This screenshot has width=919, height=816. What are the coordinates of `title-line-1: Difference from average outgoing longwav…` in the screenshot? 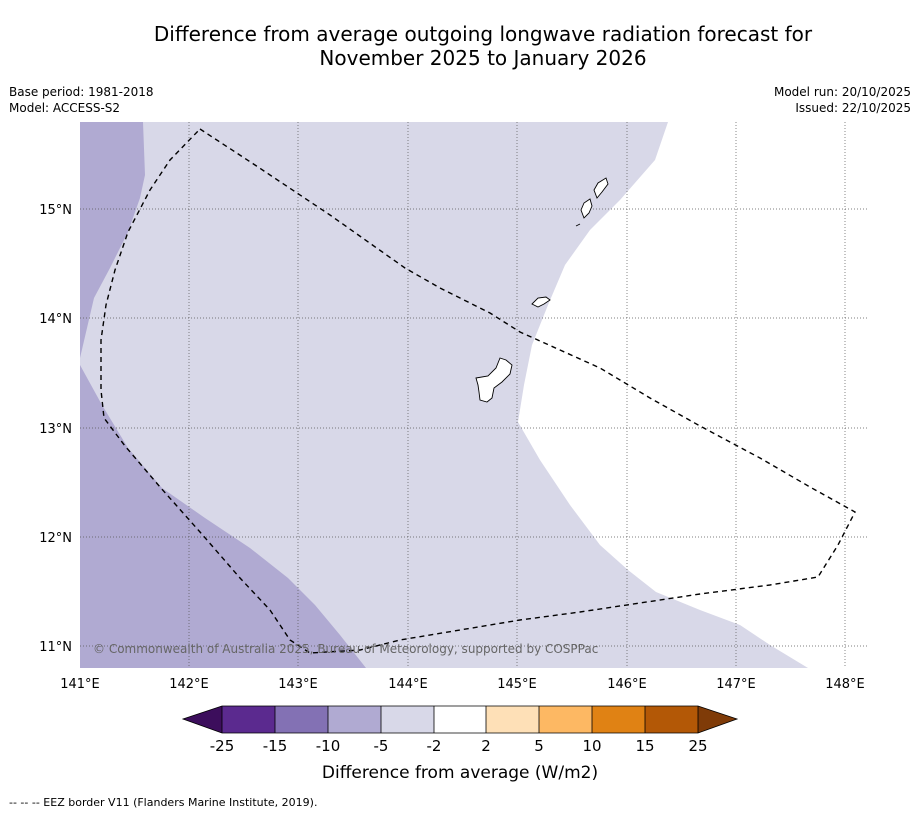 It's located at (483, 34).